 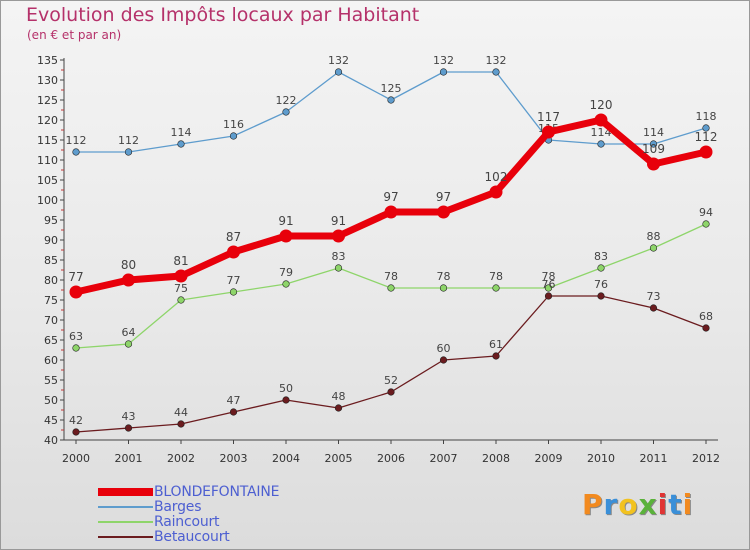 I want to click on data-label-barges: 116, so click(x=233, y=124).